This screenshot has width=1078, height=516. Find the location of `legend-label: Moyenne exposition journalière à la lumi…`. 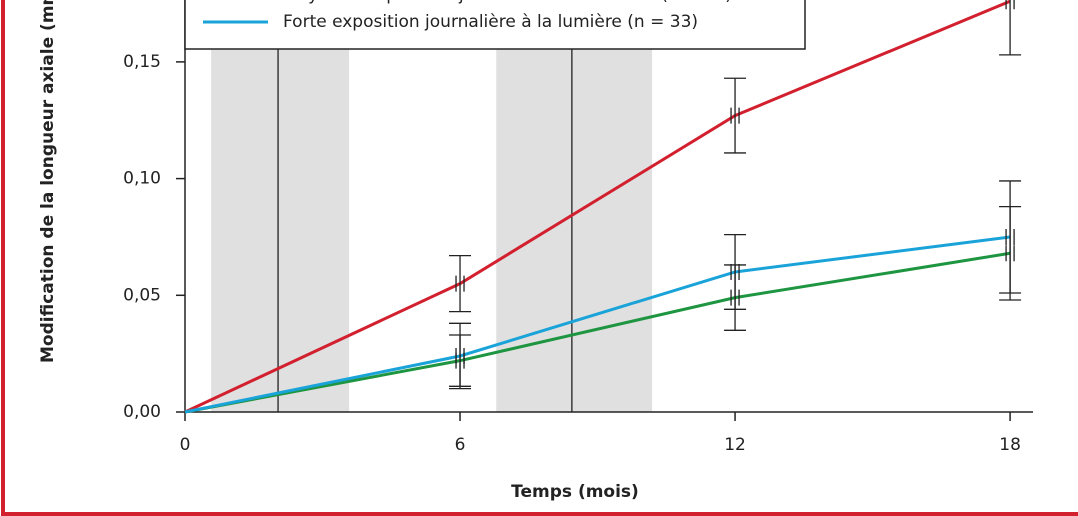

legend-label: Moyenne exposition journalière à la lumi… is located at coordinates (507, 2).